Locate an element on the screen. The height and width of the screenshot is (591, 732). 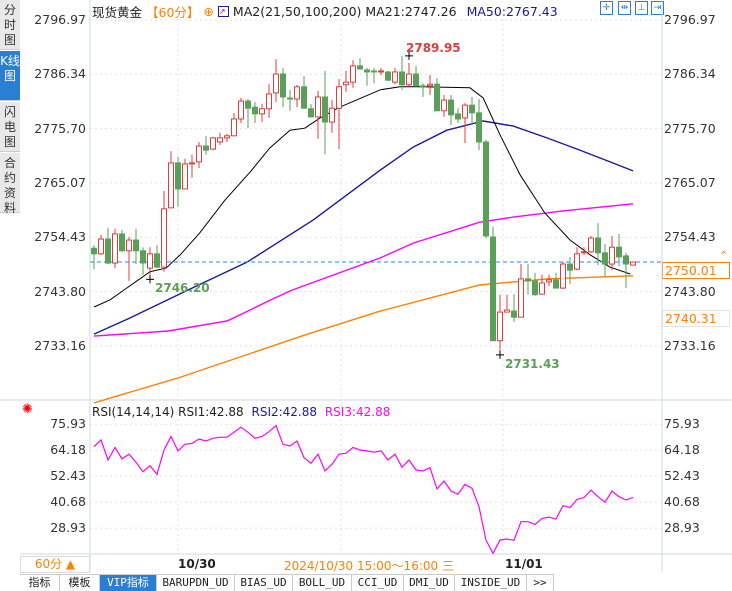
date-label-1101: 11/01 is located at coordinates (524, 564).